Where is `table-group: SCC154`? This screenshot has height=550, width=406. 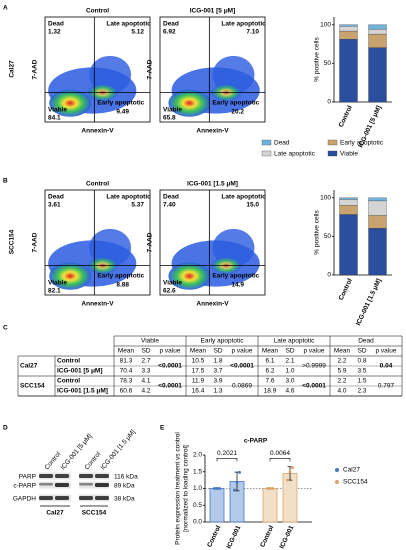
table-group: SCC154 is located at coordinates (32, 386).